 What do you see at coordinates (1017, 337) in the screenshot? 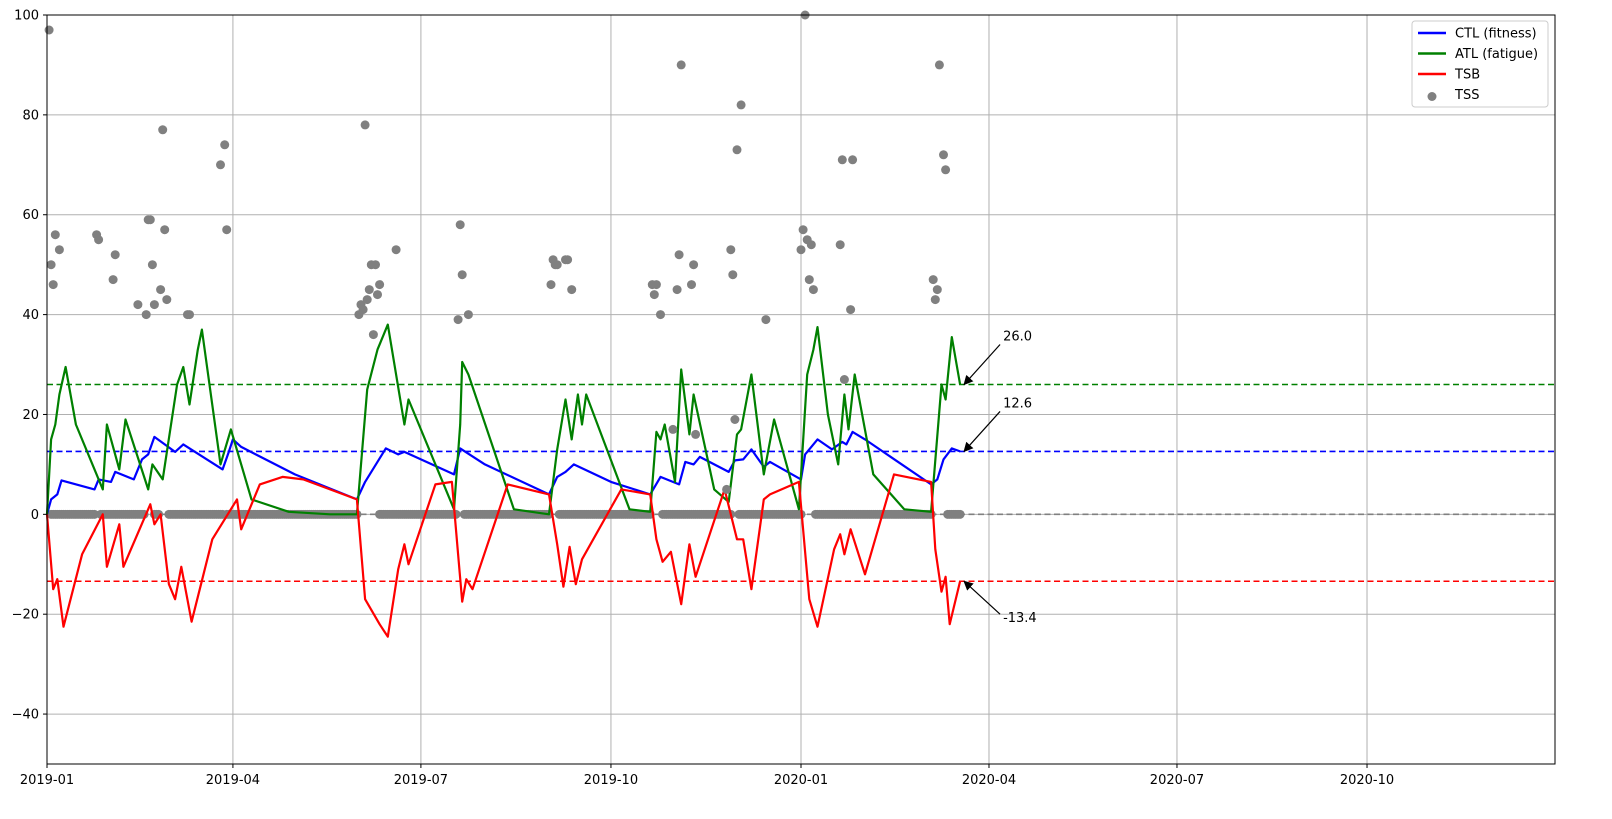
I see `annotation-label: 26.0` at bounding box center [1017, 337].